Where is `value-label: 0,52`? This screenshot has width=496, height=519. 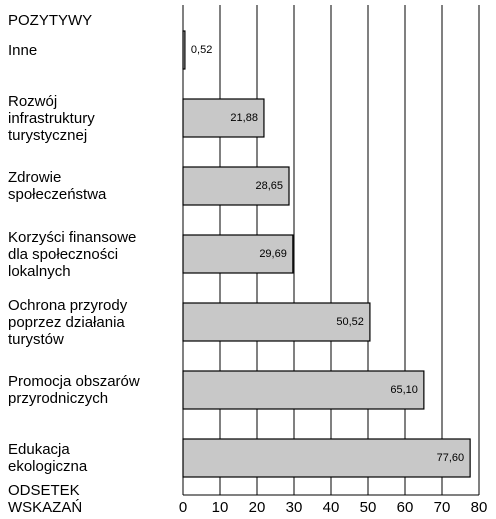 value-label: 0,52 is located at coordinates (201, 50).